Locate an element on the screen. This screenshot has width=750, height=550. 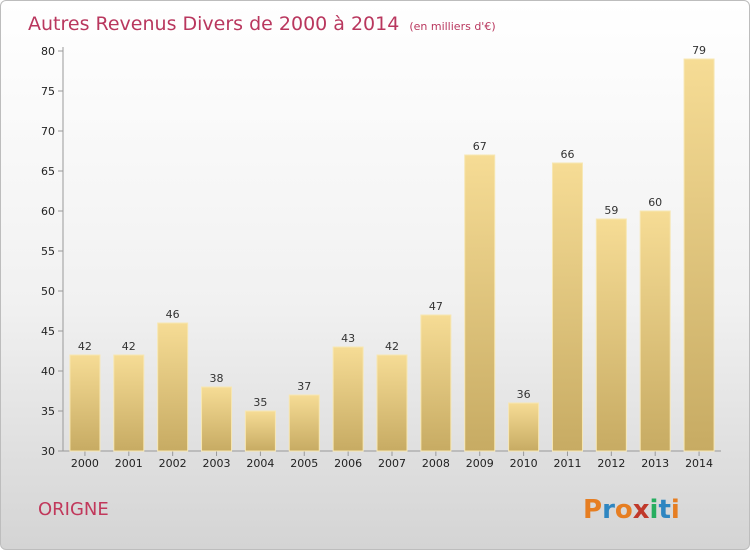
x-tick-label: 2003 is located at coordinates (217, 463).